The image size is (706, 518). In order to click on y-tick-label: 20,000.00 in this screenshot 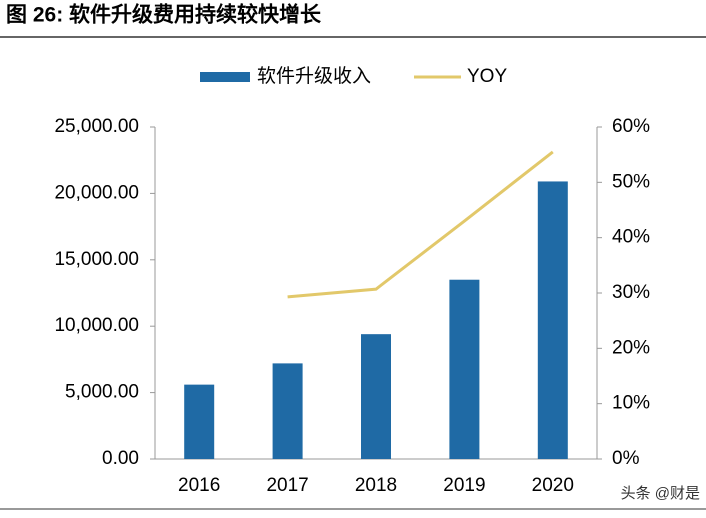, I will do `click(96, 192)`.